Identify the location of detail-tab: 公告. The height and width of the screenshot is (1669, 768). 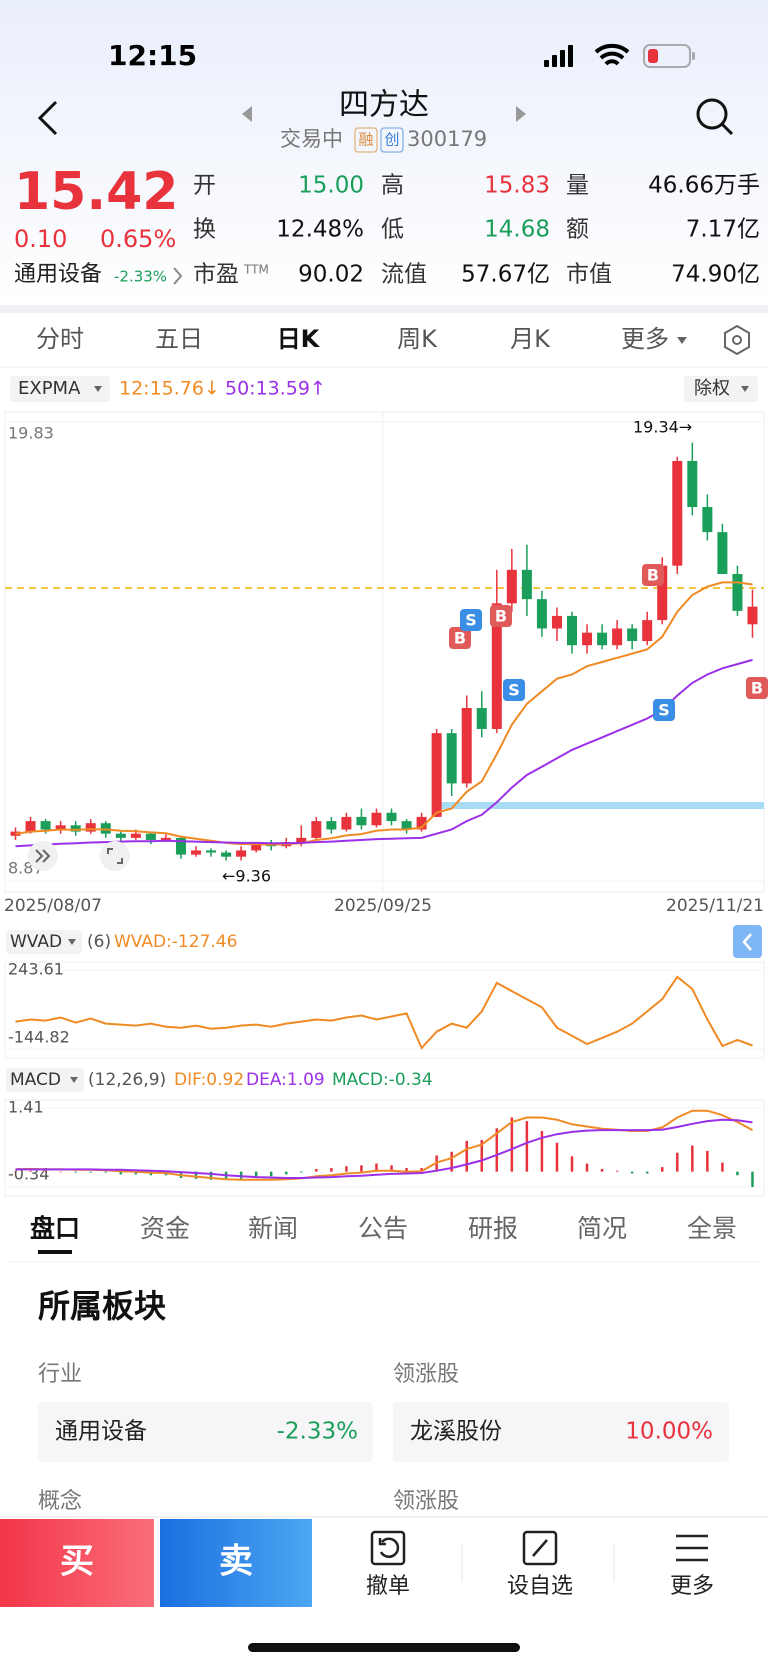
(383, 1228).